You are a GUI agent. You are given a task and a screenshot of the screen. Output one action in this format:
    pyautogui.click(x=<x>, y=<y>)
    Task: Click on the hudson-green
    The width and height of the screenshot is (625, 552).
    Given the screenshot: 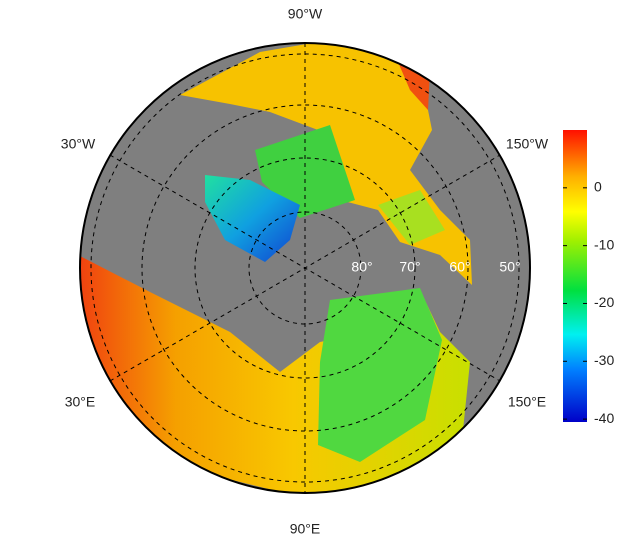 What is the action you would take?
    pyautogui.click(x=411, y=217)
    